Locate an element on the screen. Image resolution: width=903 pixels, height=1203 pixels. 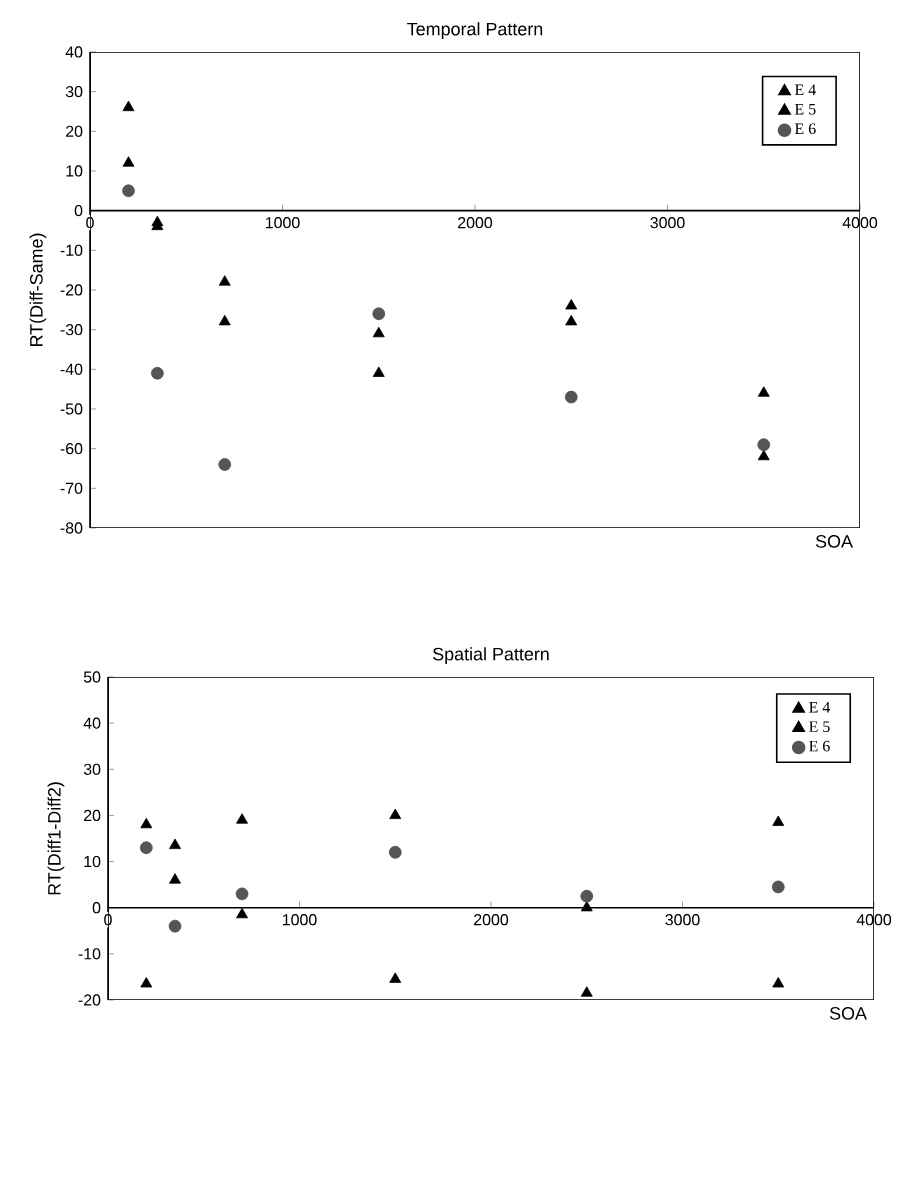
y-tick-label: -80 is located at coordinates (71, 528).